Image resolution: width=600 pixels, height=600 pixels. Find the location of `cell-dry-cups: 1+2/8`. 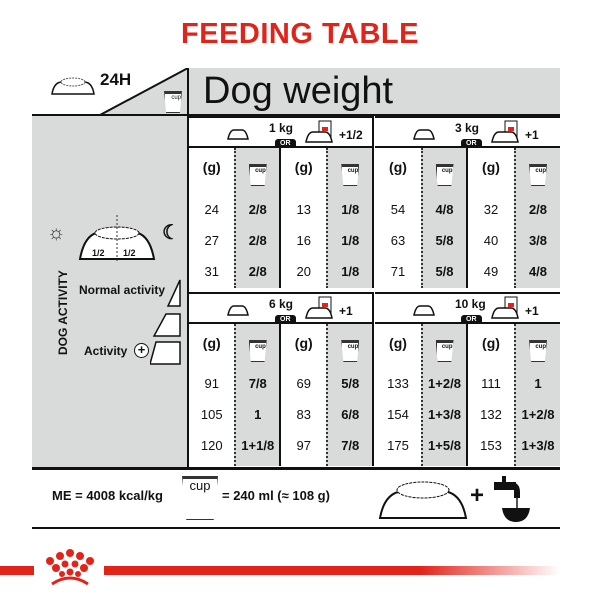

cell-dry-cups: 1+2/8 is located at coordinates (444, 383).